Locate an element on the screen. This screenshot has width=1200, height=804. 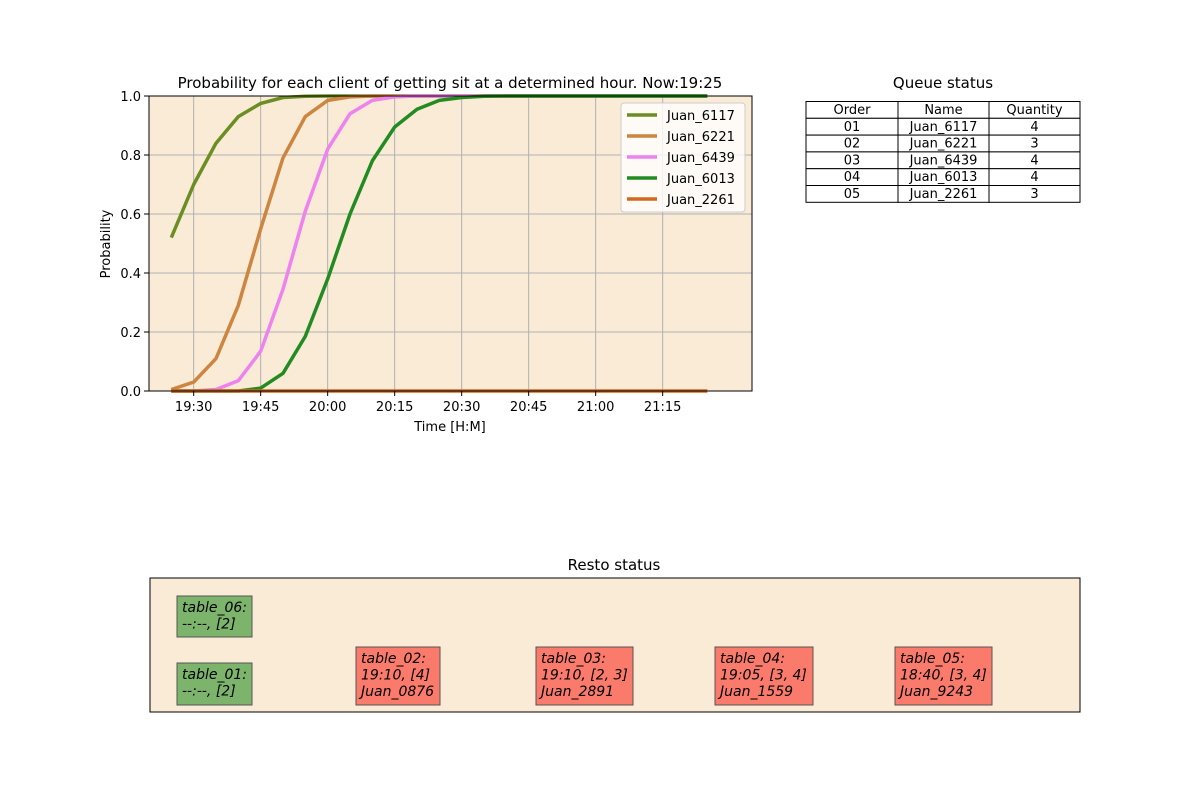
table-text-line: table_01: is located at coordinates (214, 675).